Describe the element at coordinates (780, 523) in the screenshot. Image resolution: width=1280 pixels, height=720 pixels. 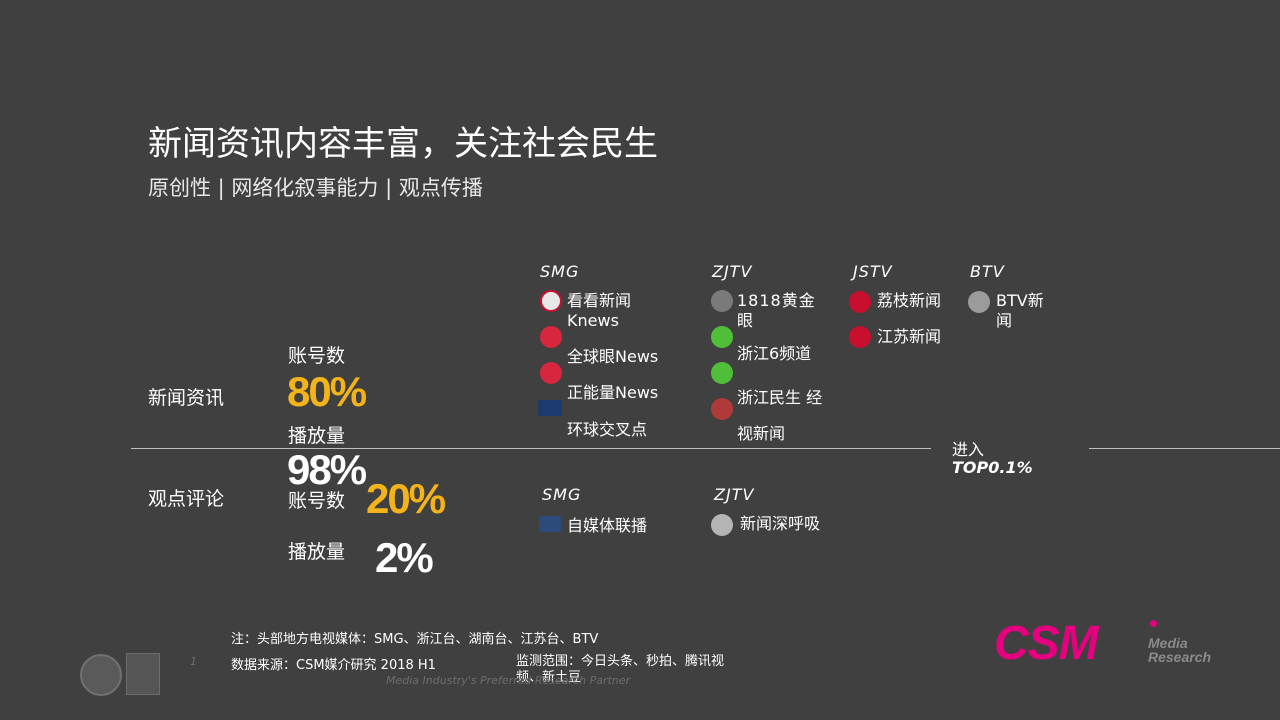
I see `account-deep-breath: 新闻深呼吸` at that location.